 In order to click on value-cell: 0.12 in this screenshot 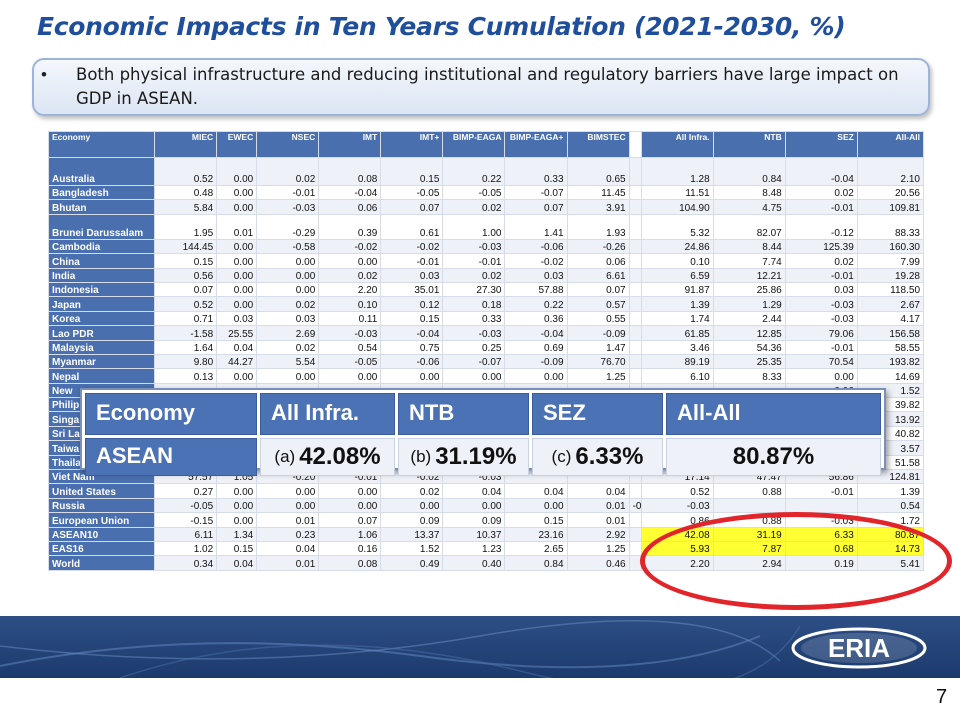, I will do `click(412, 304)`.